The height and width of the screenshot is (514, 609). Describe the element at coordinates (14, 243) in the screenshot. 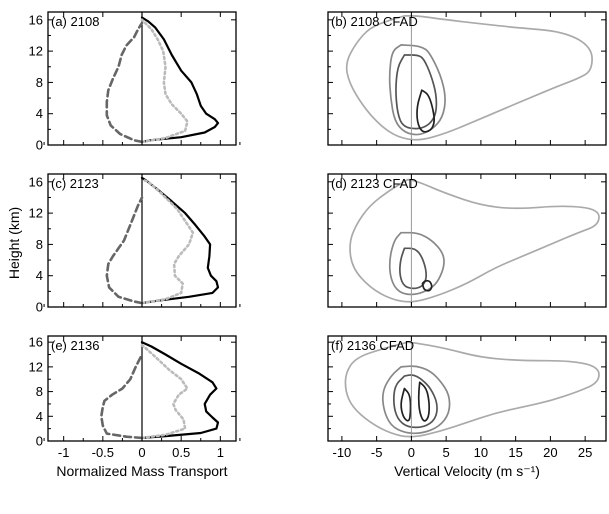

I see `y-axis-label: Height (km)` at that location.